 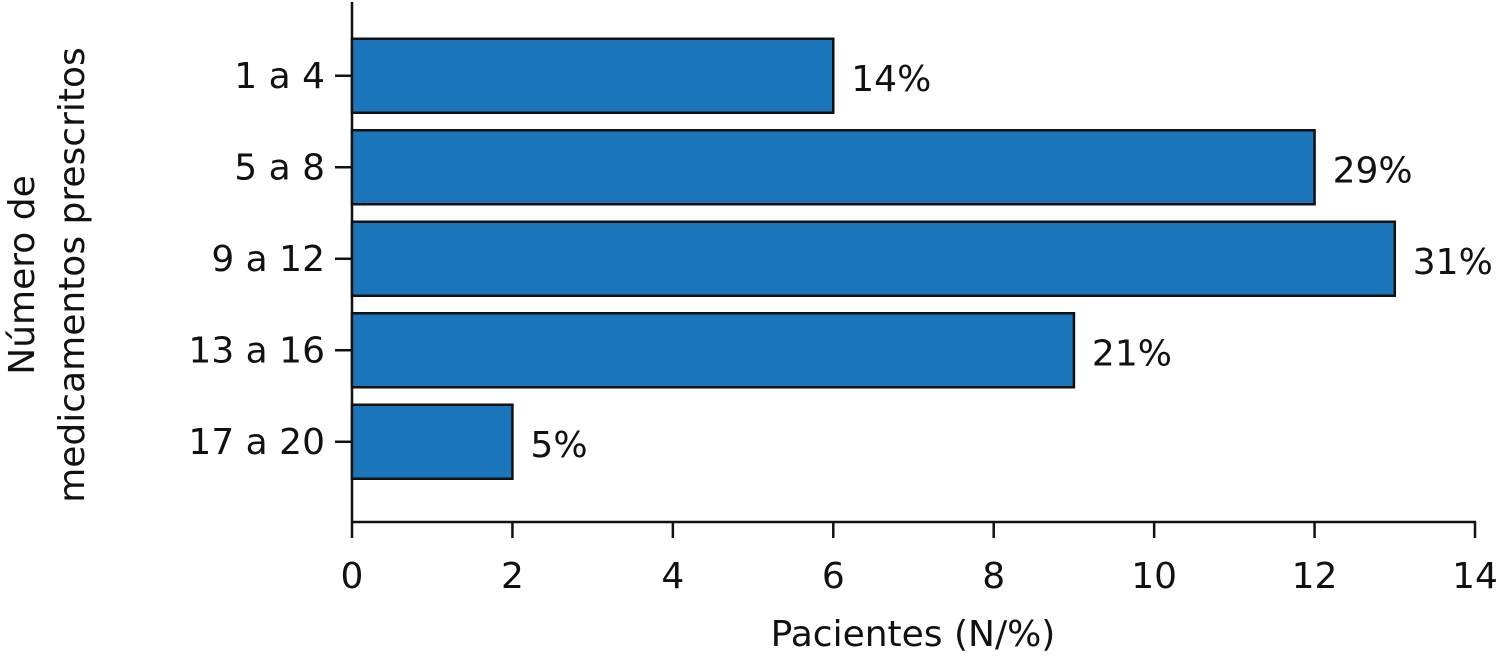 What do you see at coordinates (72, 275) in the screenshot?
I see `y-axis-title-line: medicamentos prescritos` at bounding box center [72, 275].